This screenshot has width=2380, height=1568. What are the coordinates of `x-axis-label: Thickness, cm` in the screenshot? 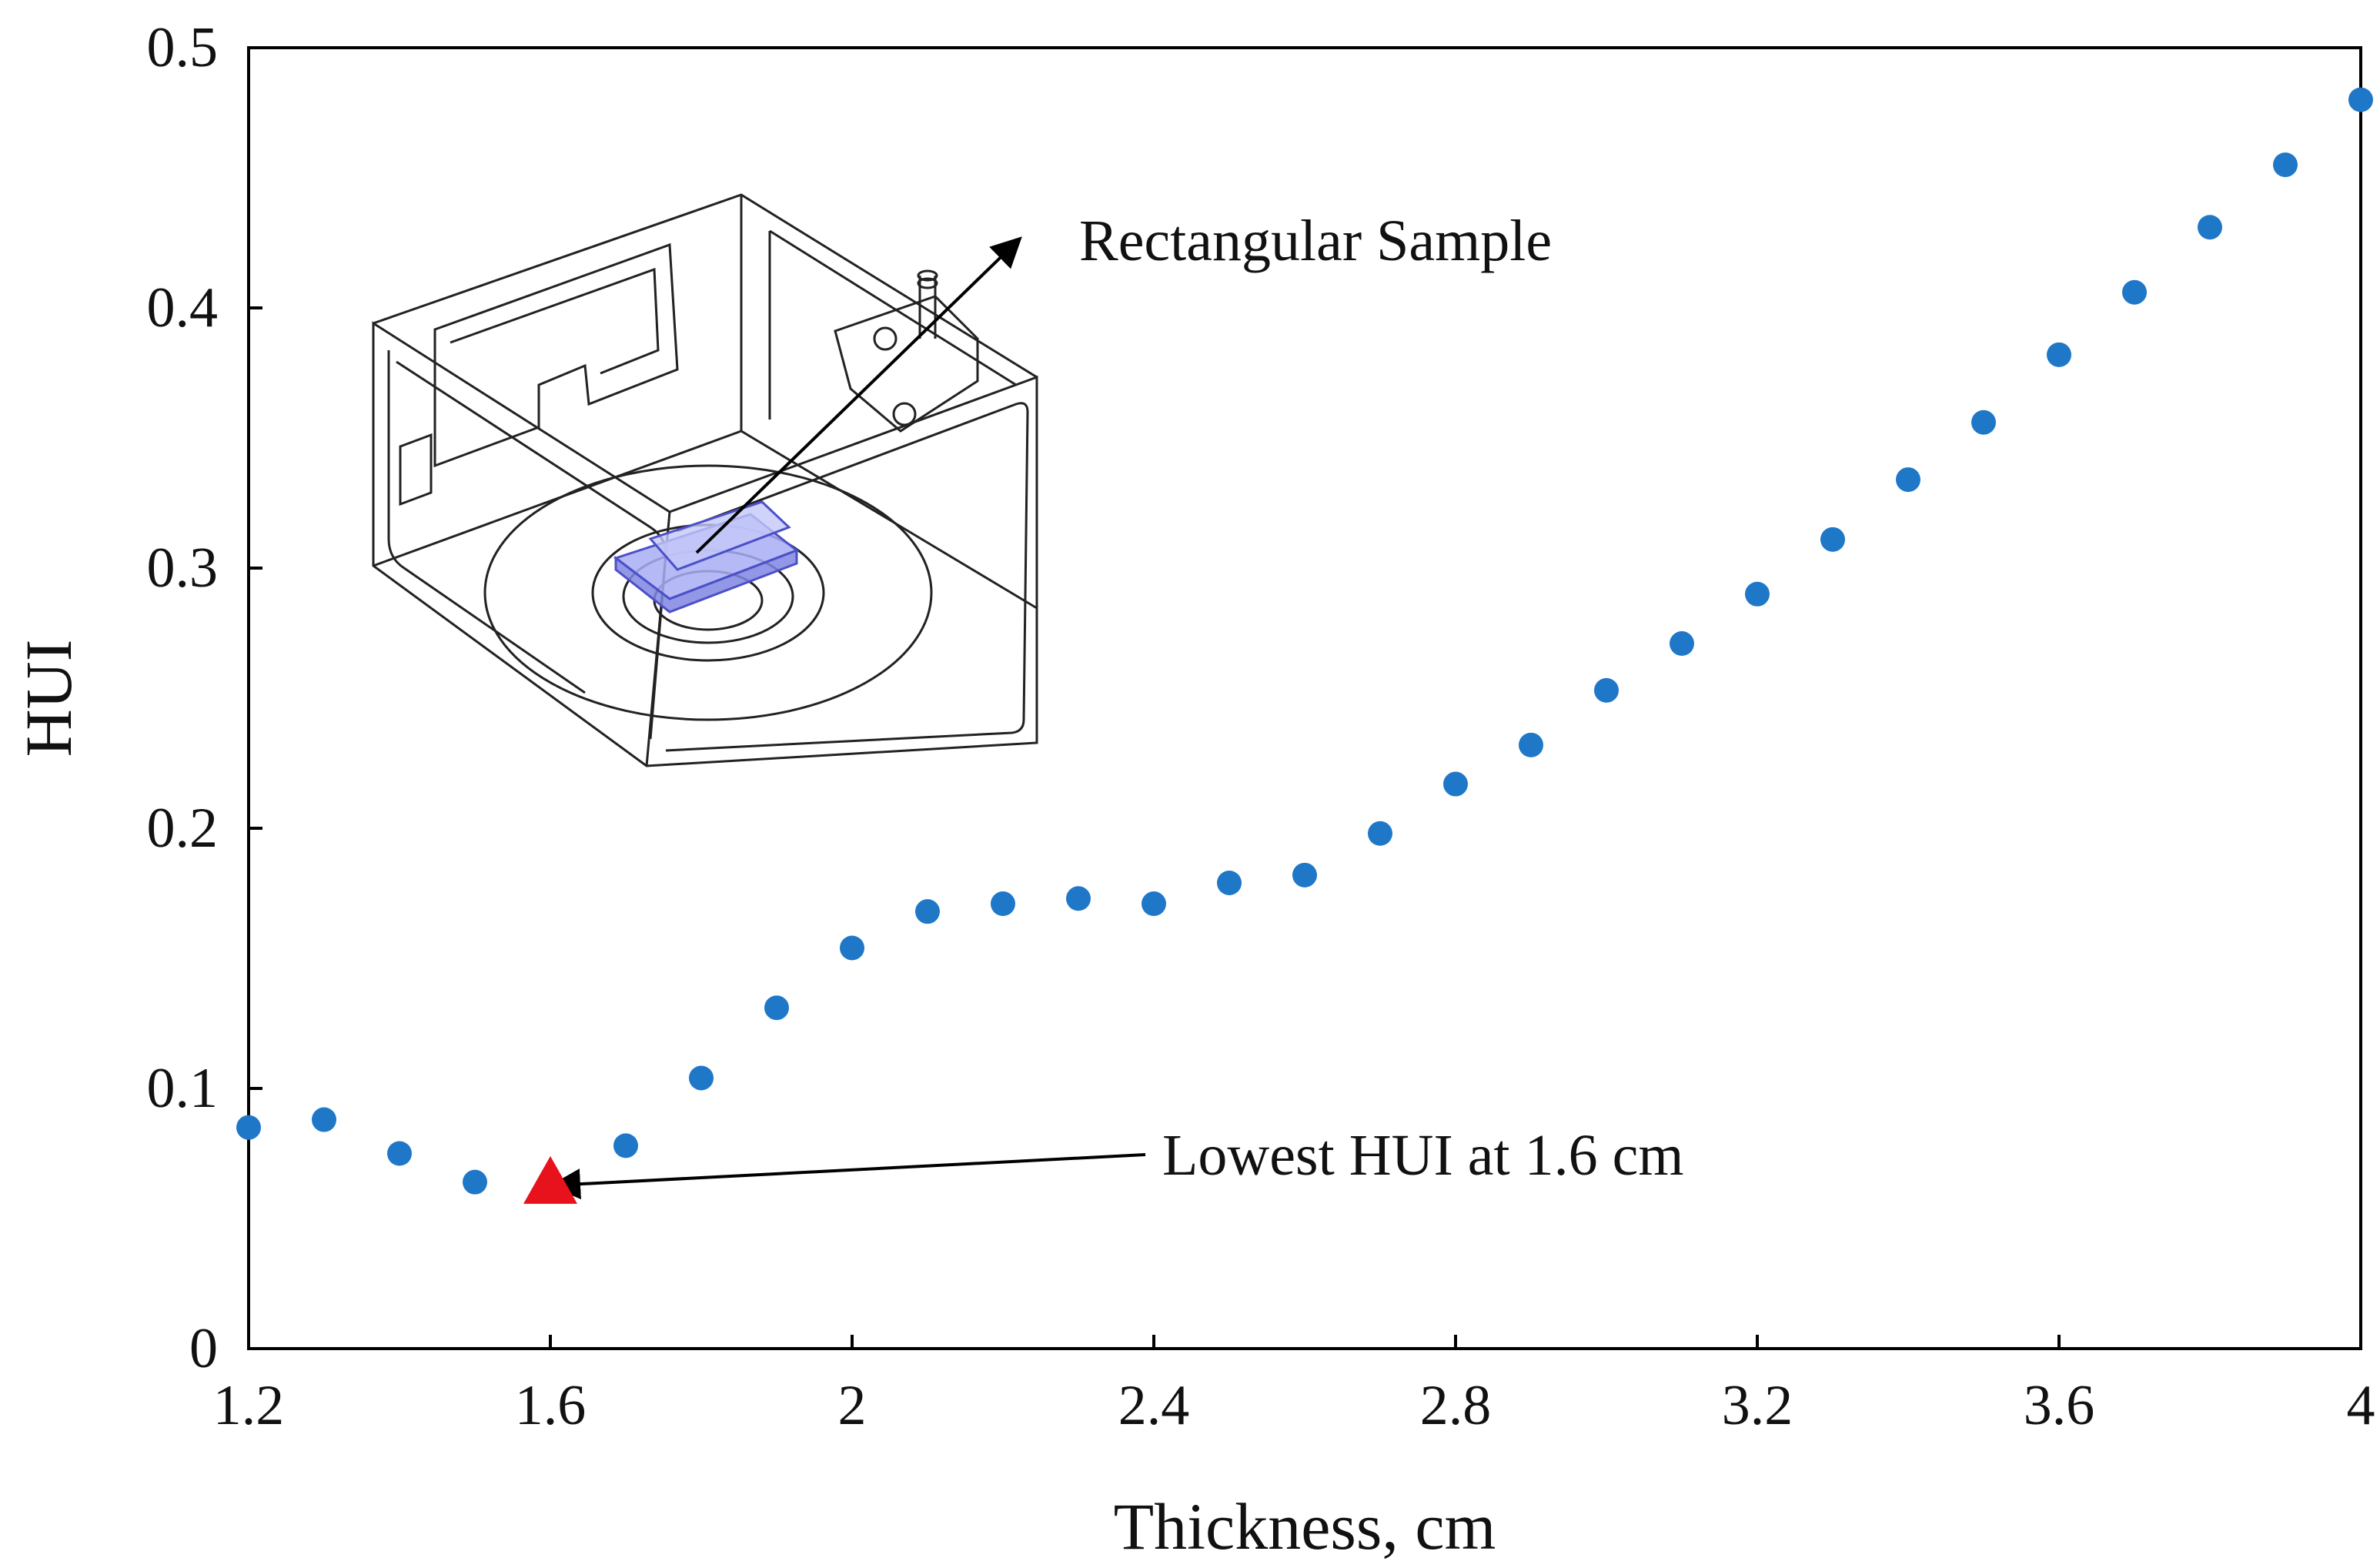 It's located at (1305, 1526).